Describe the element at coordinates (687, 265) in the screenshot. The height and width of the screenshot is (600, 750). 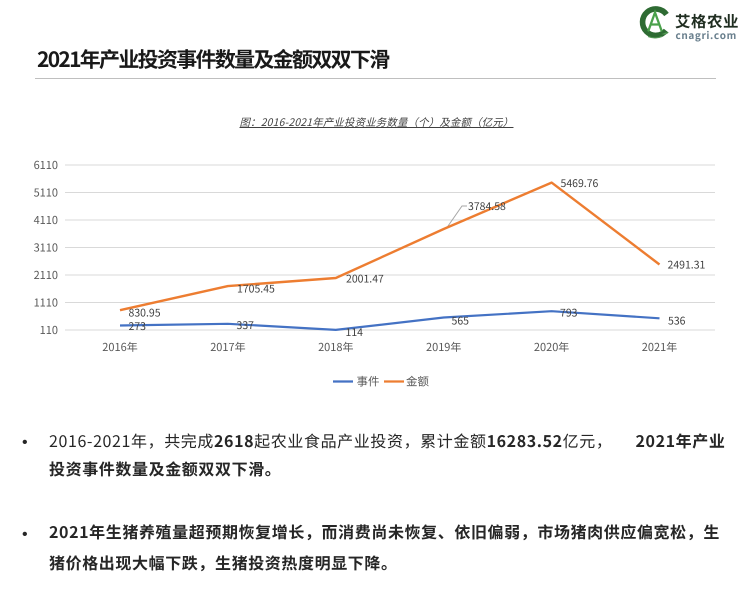
I see `svg-text: 2491.31` at that location.